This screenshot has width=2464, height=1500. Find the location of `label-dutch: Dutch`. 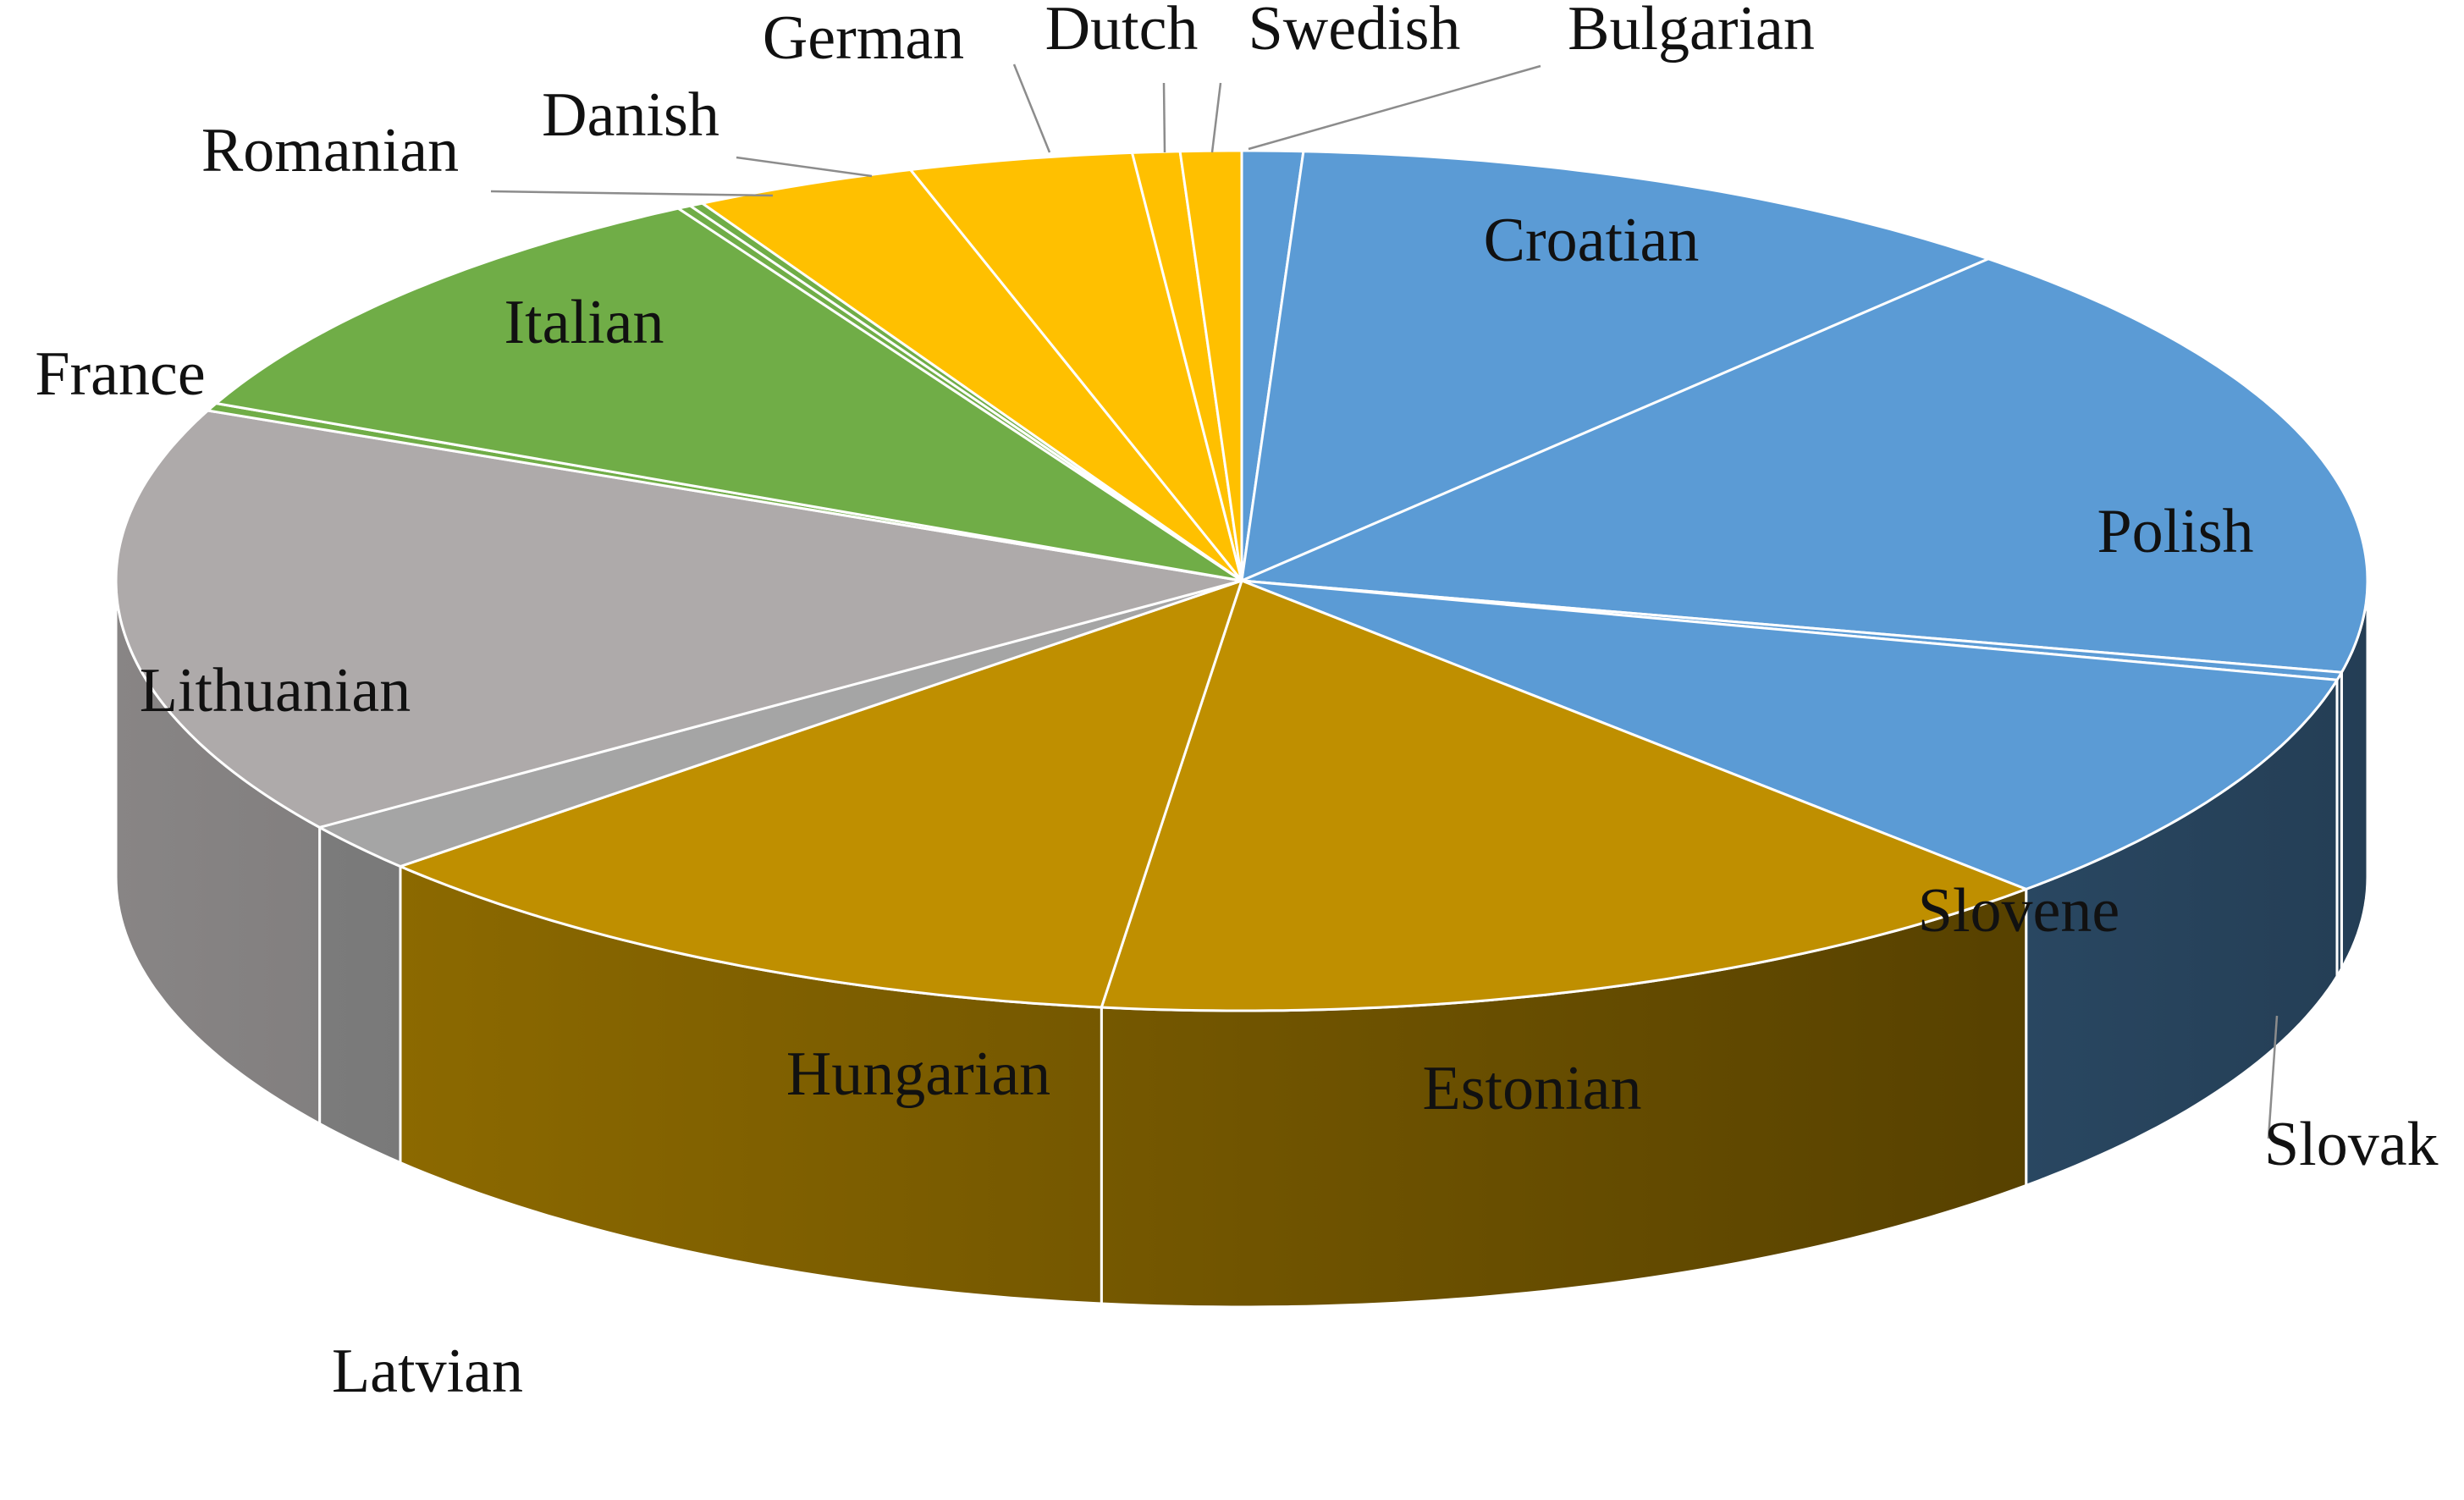

label-dutch: Dutch is located at coordinates (1122, 31).